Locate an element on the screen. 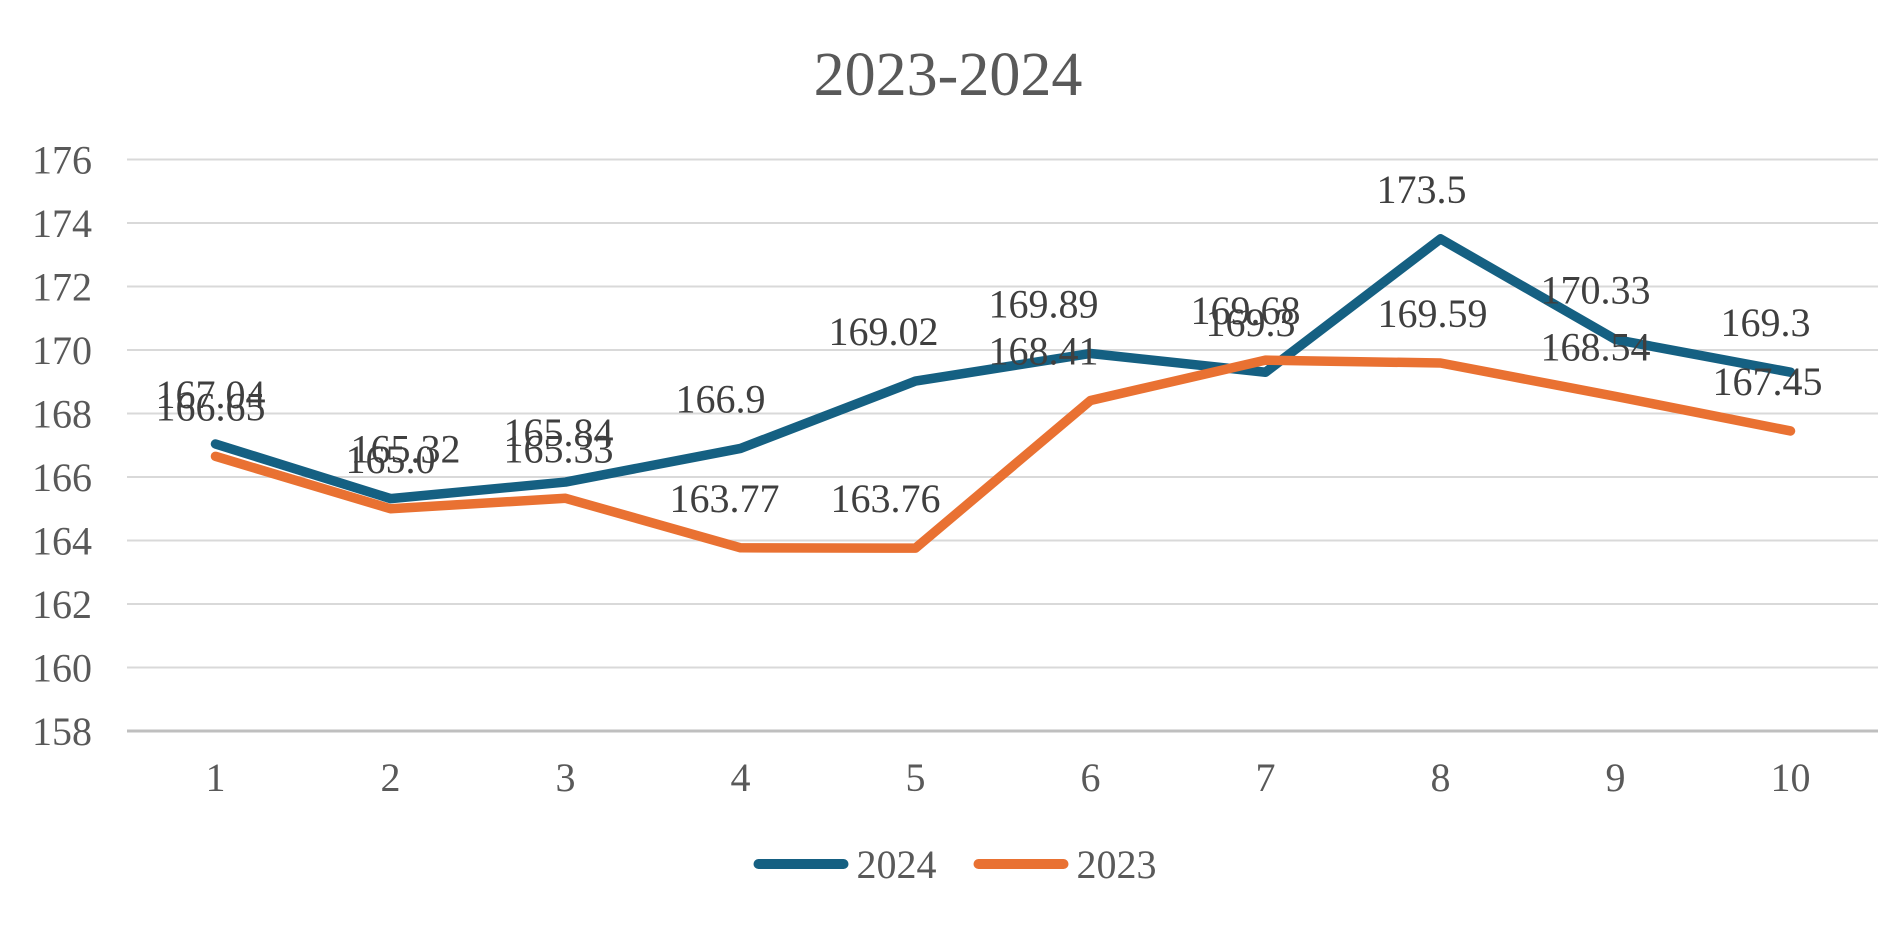  y-tick-label: 174 is located at coordinates (62, 223).